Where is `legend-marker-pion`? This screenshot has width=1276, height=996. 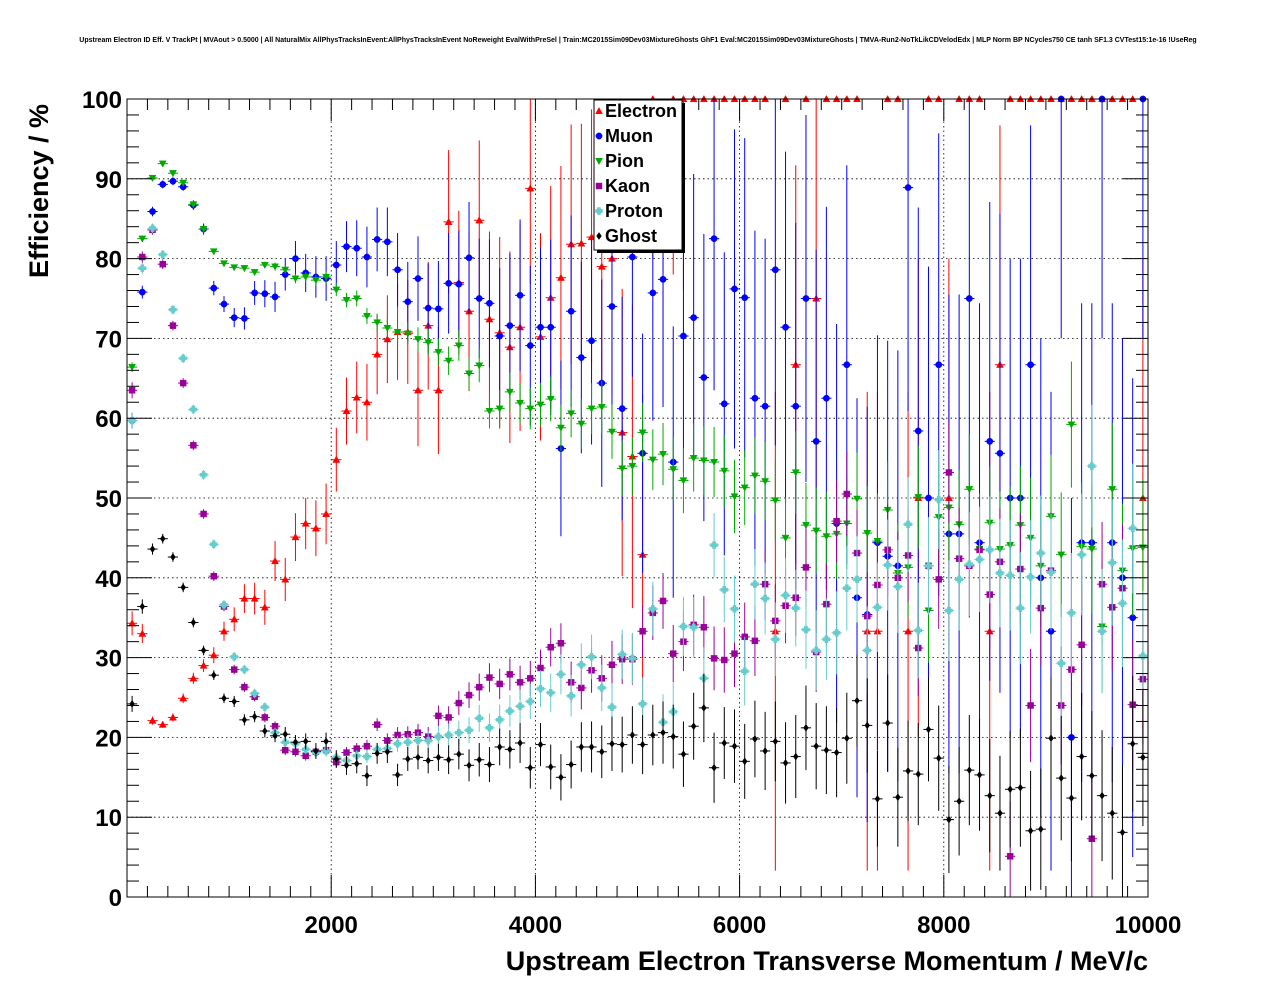 legend-marker-pion is located at coordinates (599, 161).